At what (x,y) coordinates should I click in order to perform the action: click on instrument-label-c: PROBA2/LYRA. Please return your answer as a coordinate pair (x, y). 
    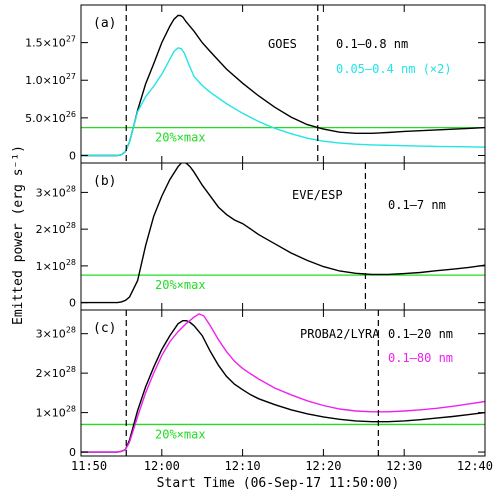
    Looking at the image, I should click on (340, 334).